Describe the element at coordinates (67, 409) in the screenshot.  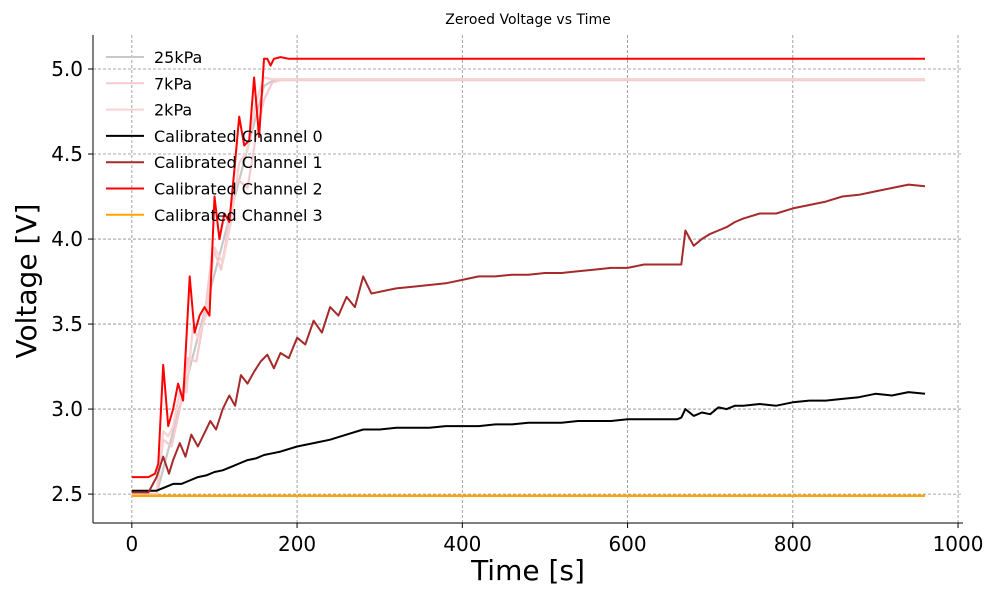
I see `y-tick-label-1: 3.0` at that location.